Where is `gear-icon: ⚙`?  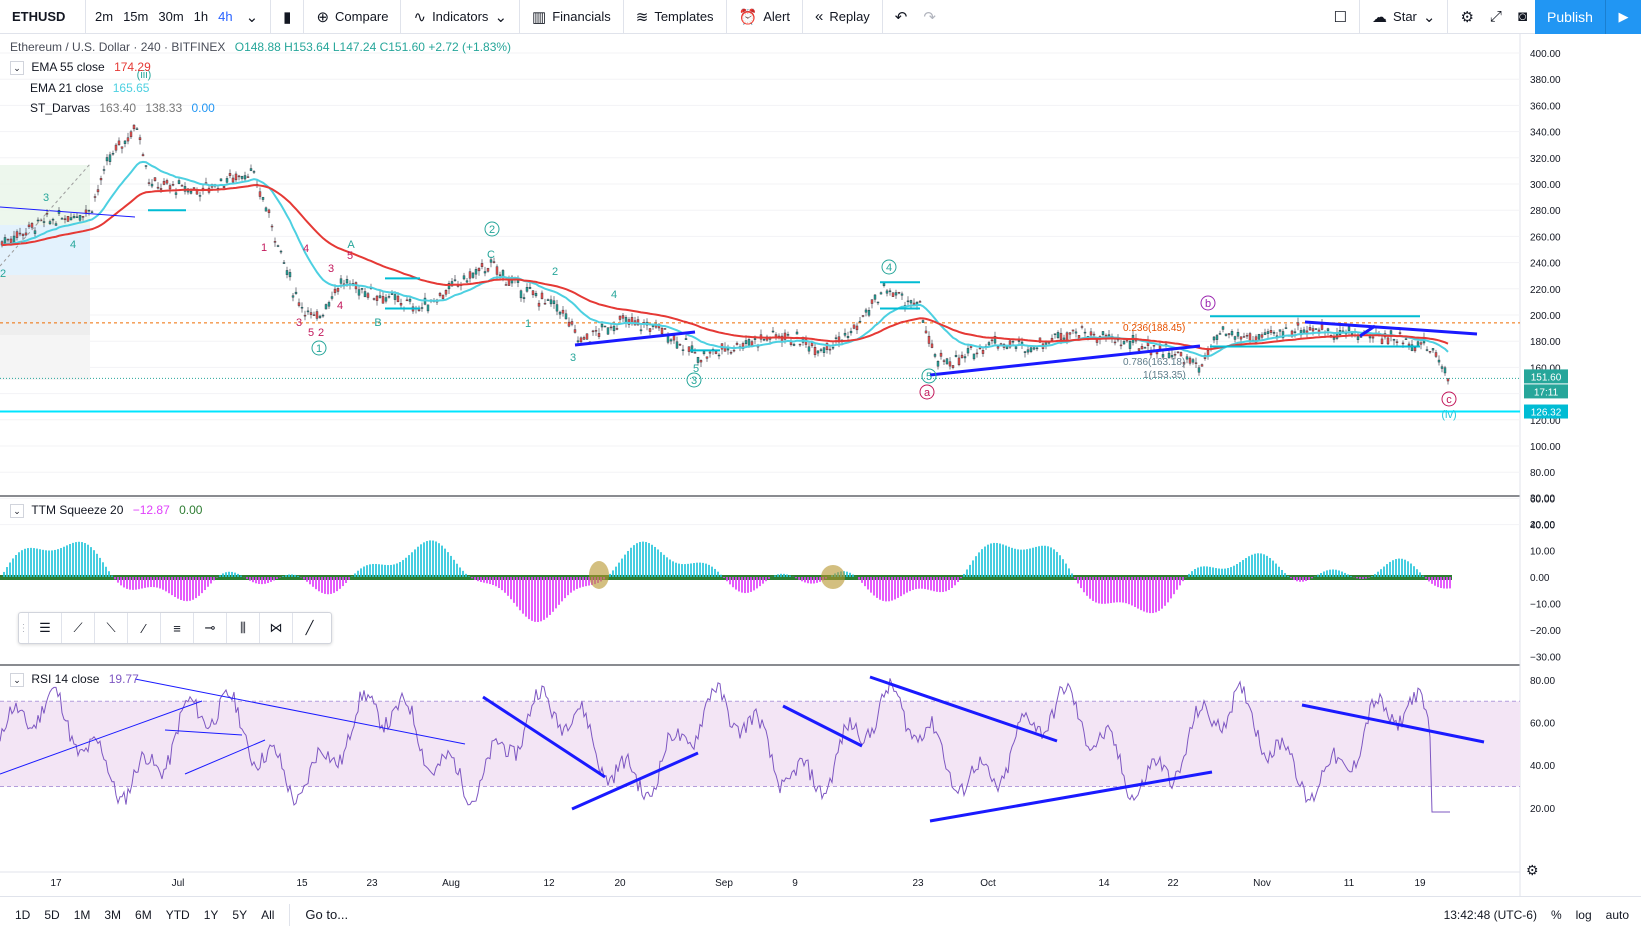
gear-icon: ⚙ is located at coordinates (1532, 870).